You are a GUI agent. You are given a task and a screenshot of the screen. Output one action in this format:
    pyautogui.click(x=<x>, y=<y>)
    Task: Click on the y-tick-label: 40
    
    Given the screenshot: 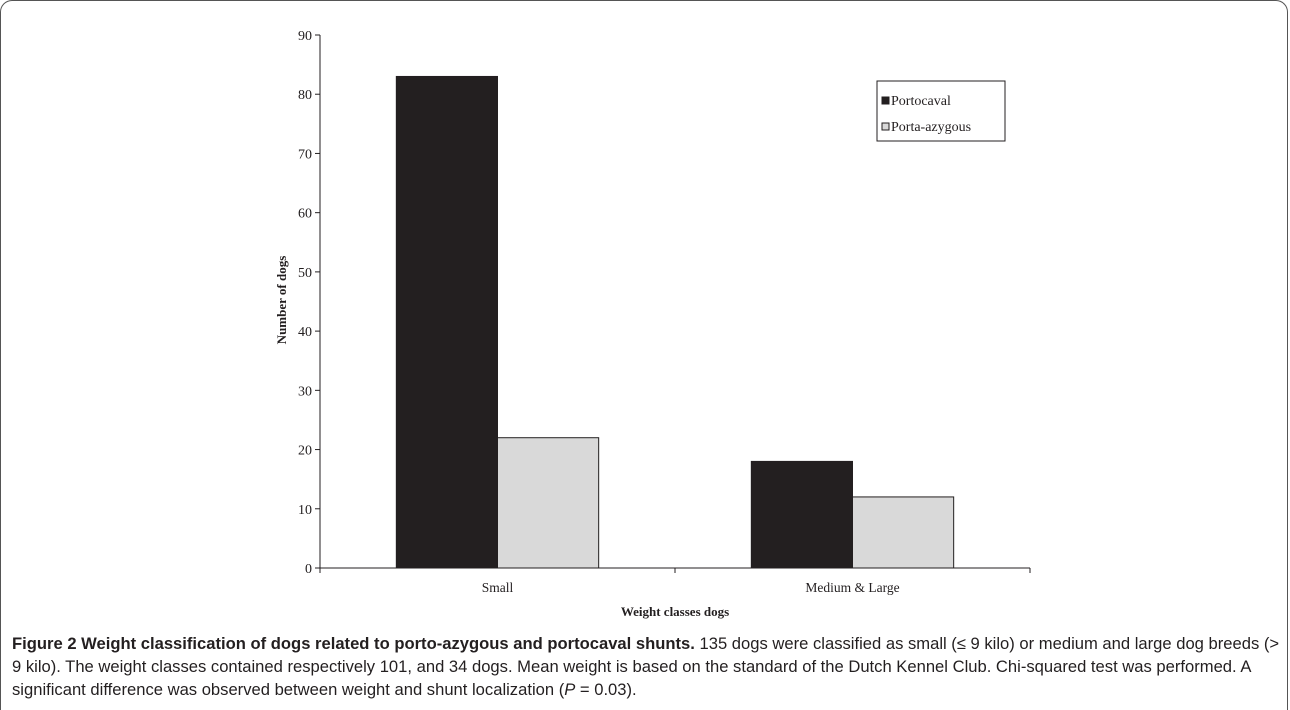 What is the action you would take?
    pyautogui.click(x=305, y=332)
    